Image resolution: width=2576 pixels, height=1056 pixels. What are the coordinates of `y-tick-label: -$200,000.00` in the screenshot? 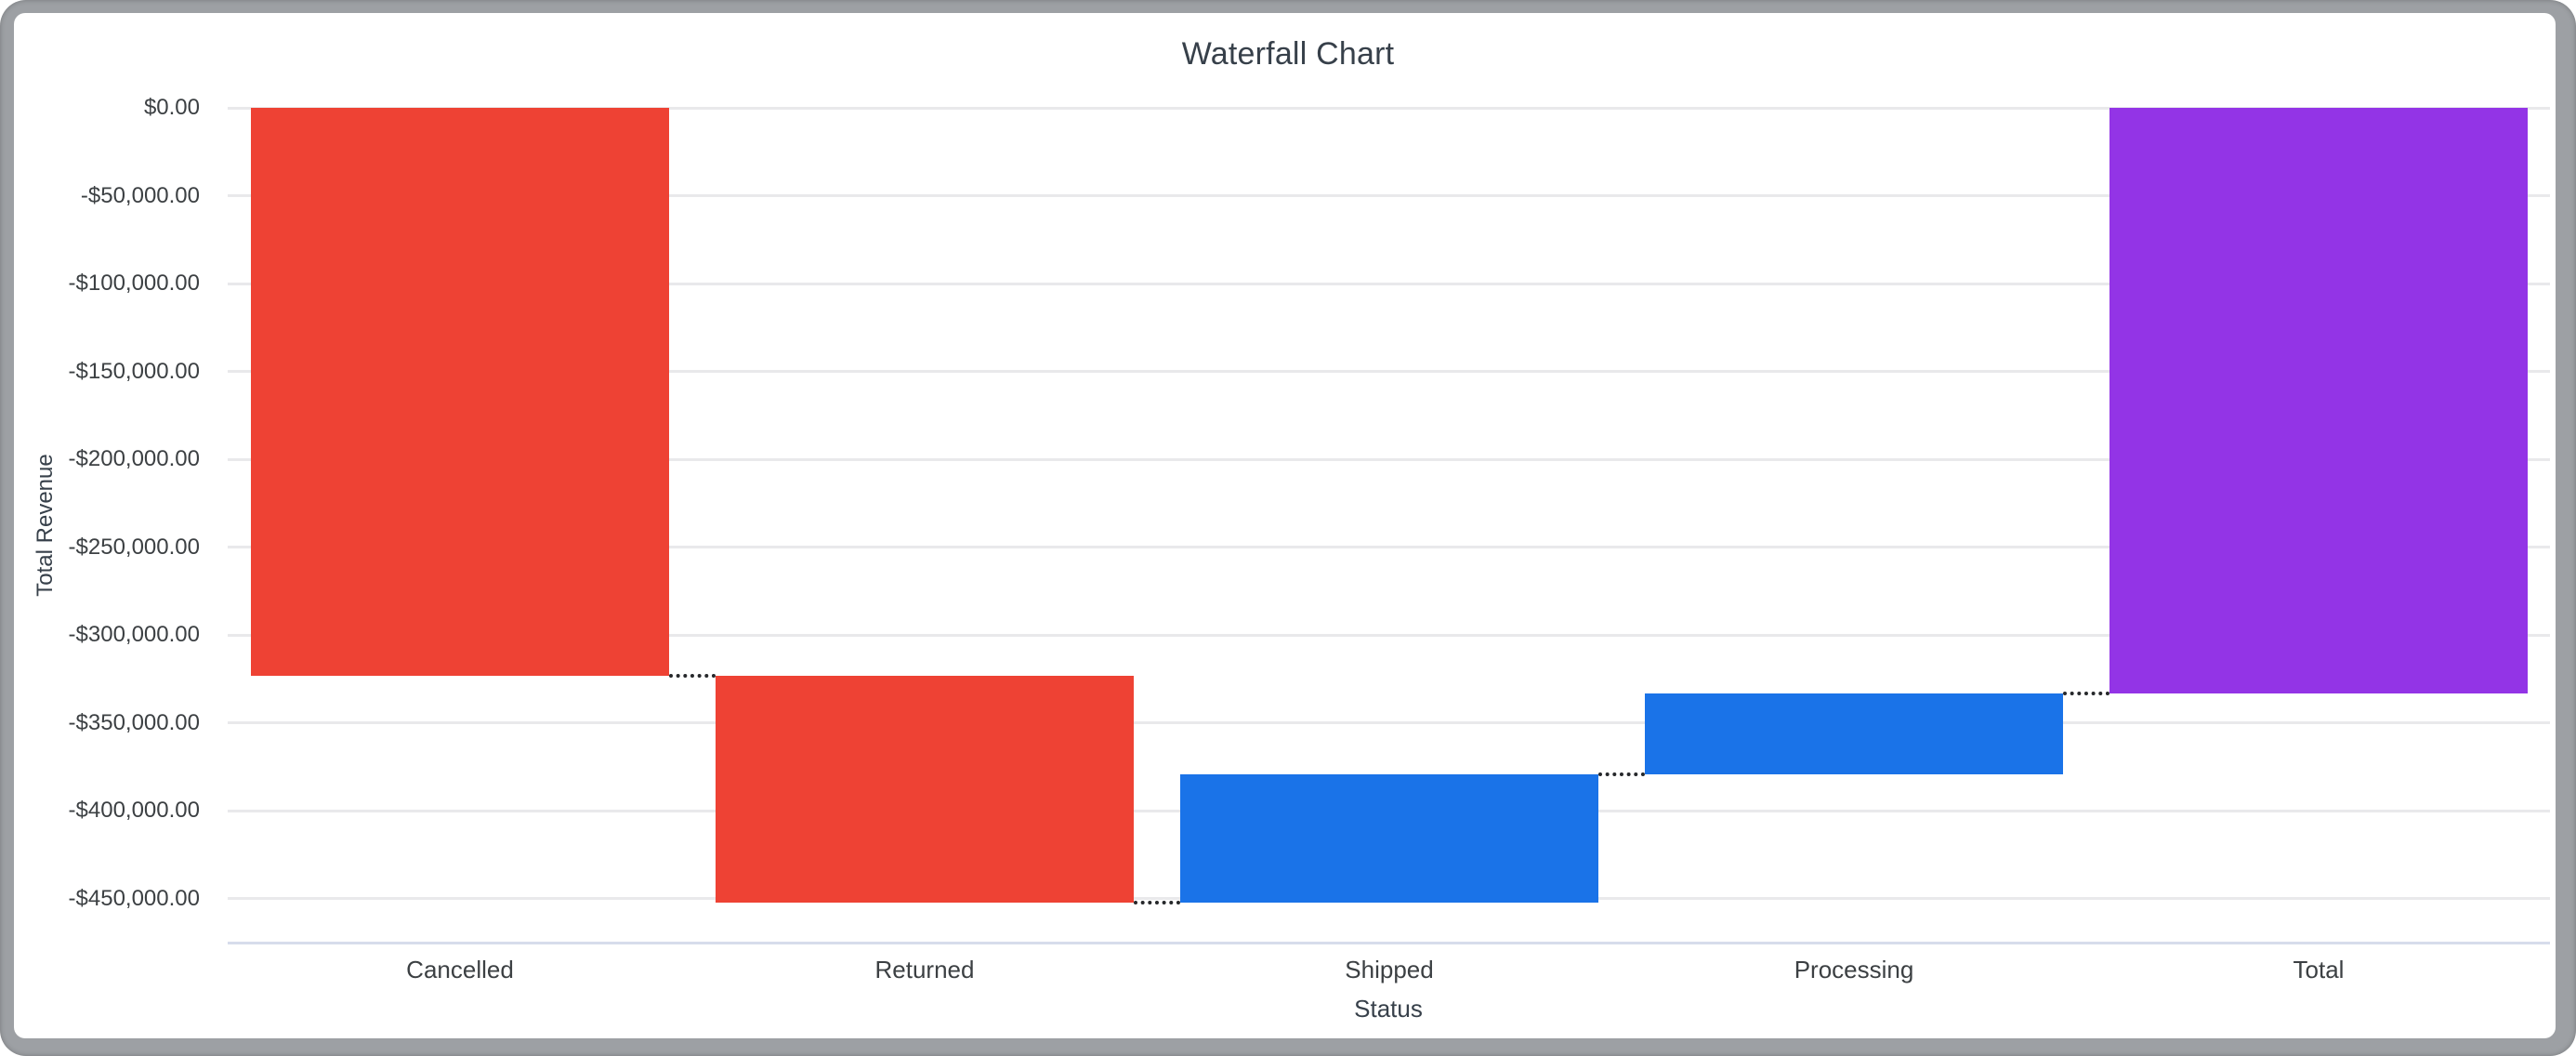 It's located at (134, 458).